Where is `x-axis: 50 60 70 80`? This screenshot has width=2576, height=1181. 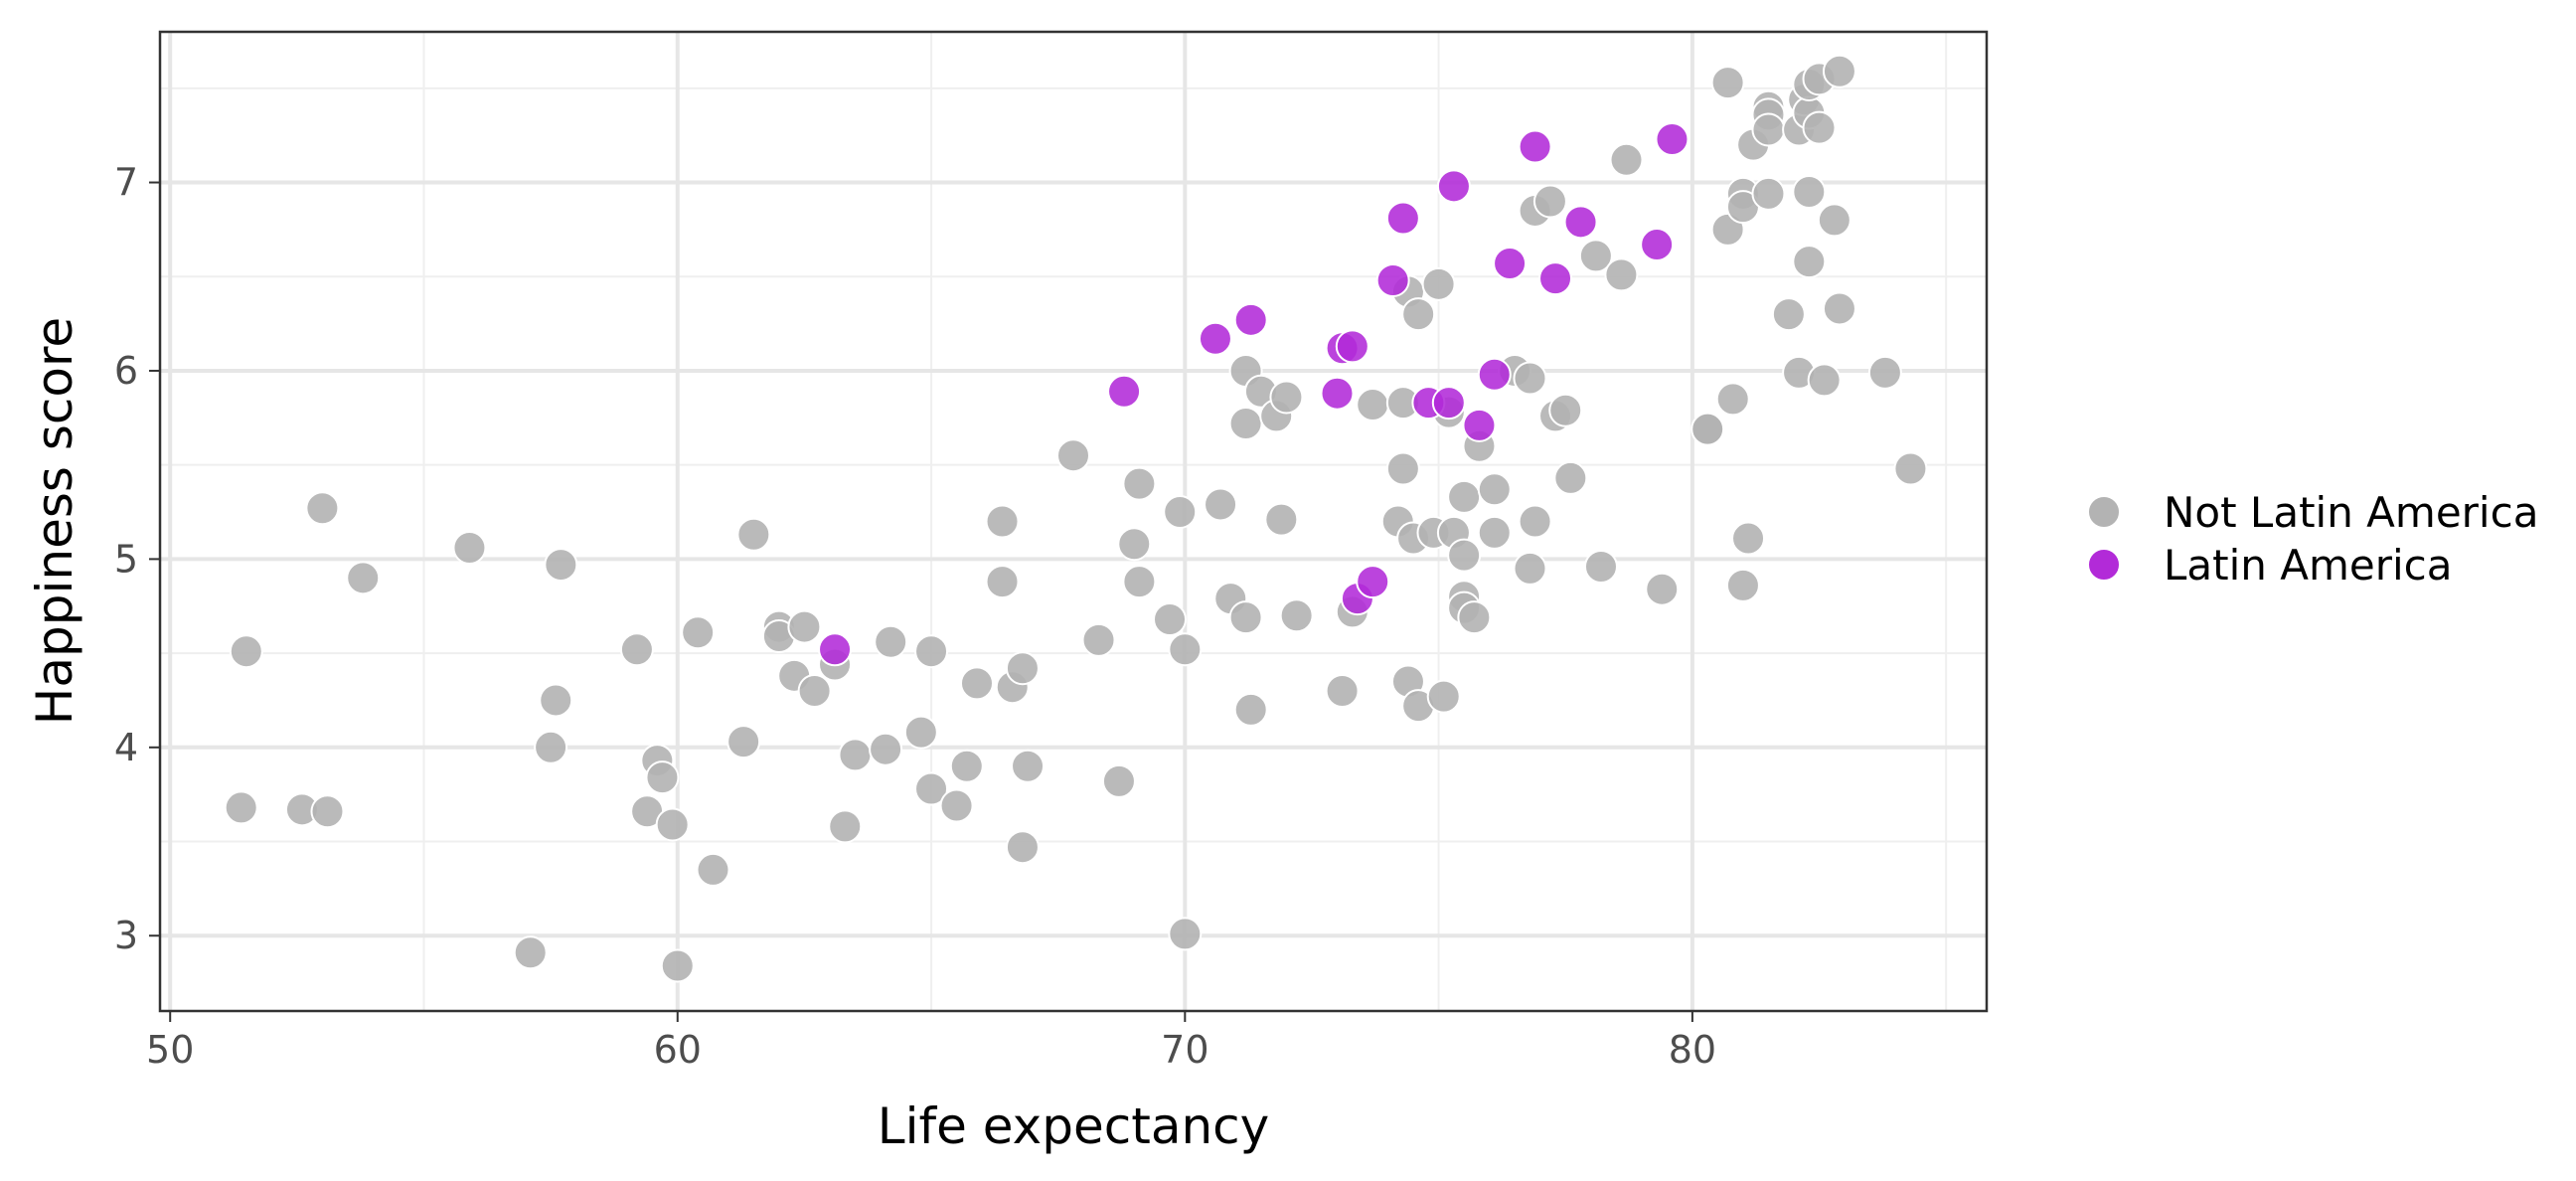
x-axis: 50 60 70 80 is located at coordinates (931, 1042).